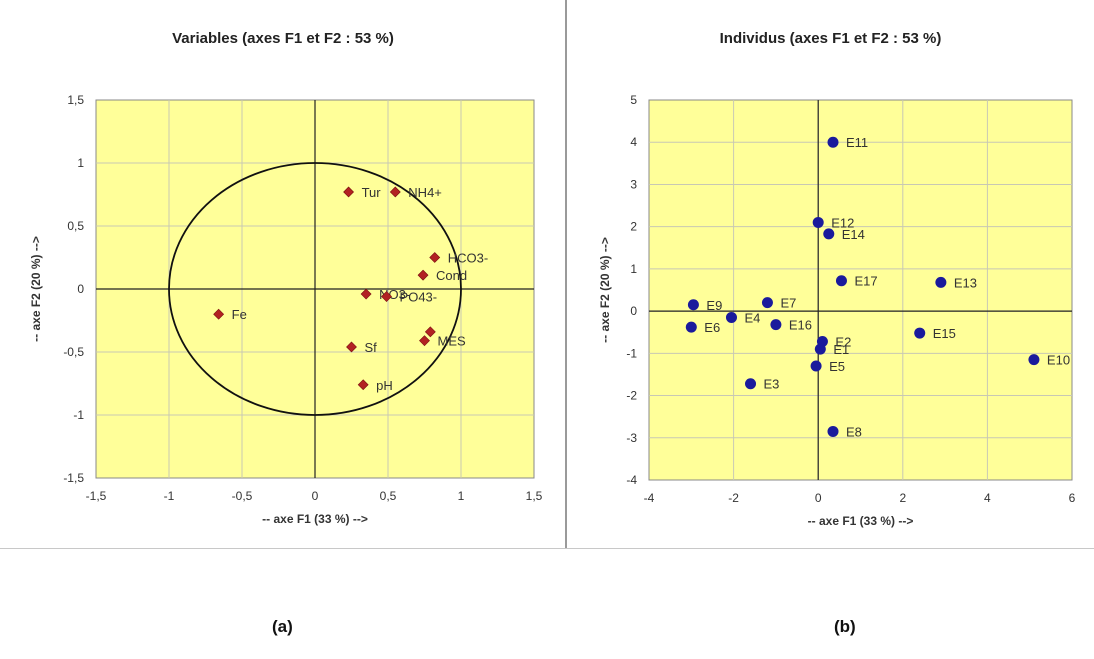 The height and width of the screenshot is (659, 1094). I want to click on y-tick-label: -4, so click(631, 480).